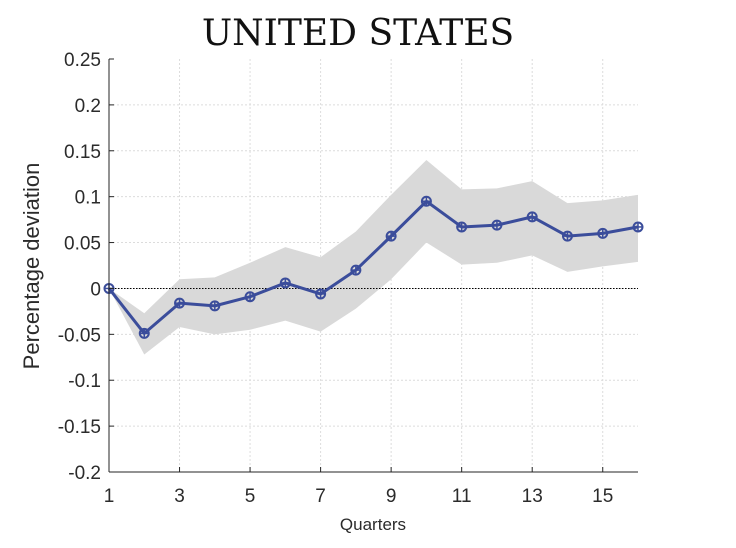 The image size is (736, 548). I want to click on x-tick-label: 9, so click(391, 496).